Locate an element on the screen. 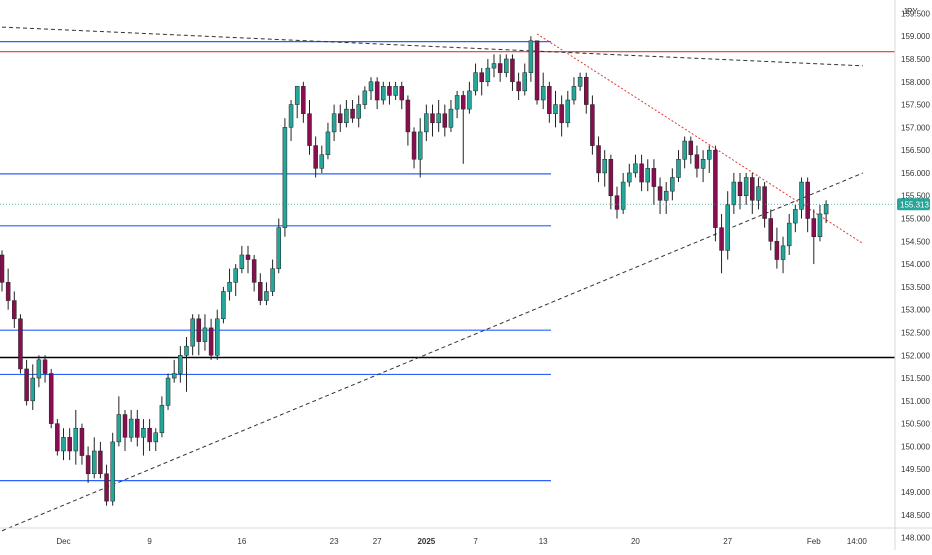 This screenshot has height=555, width=932. trendline is located at coordinates (432, 46).